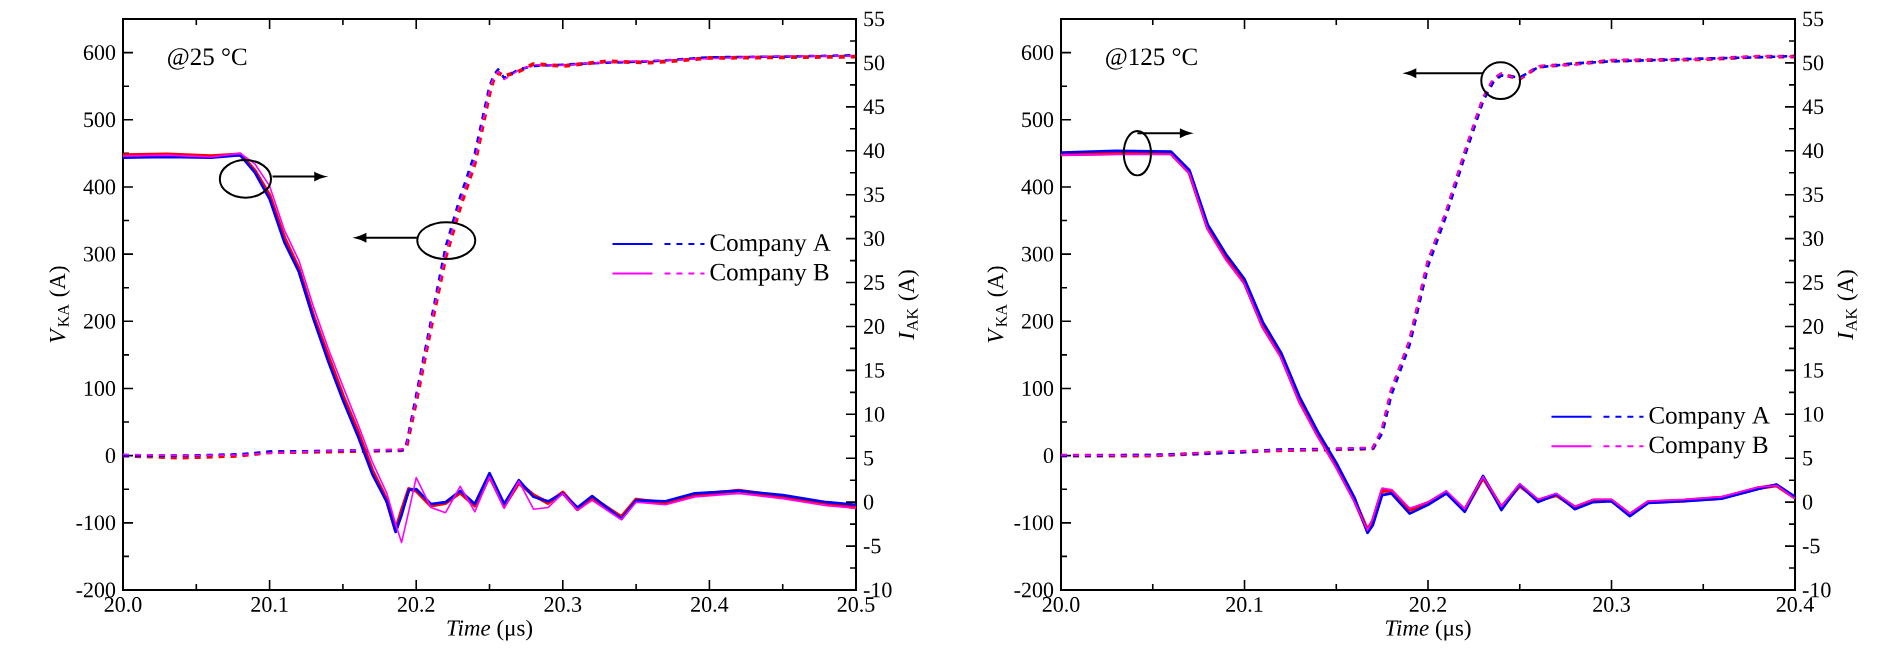 This screenshot has height=659, width=1897. Describe the element at coordinates (207, 59) in the screenshot. I see `annotation: @25 °C` at that location.